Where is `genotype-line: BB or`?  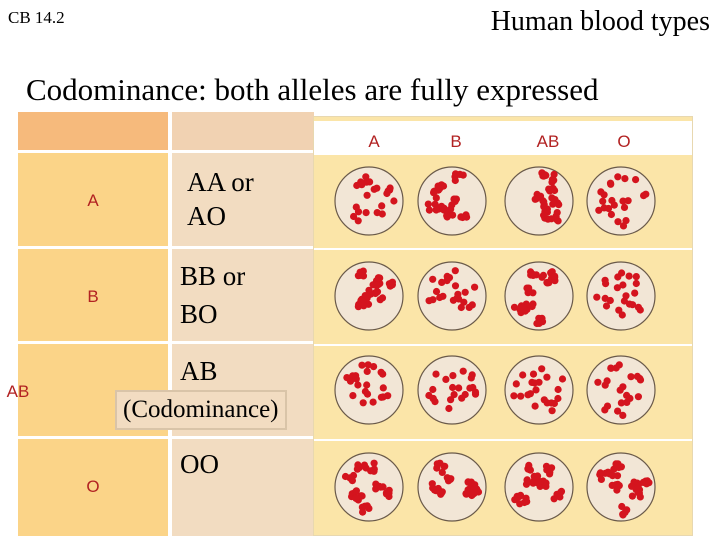
genotype-line: BB or is located at coordinates (213, 276).